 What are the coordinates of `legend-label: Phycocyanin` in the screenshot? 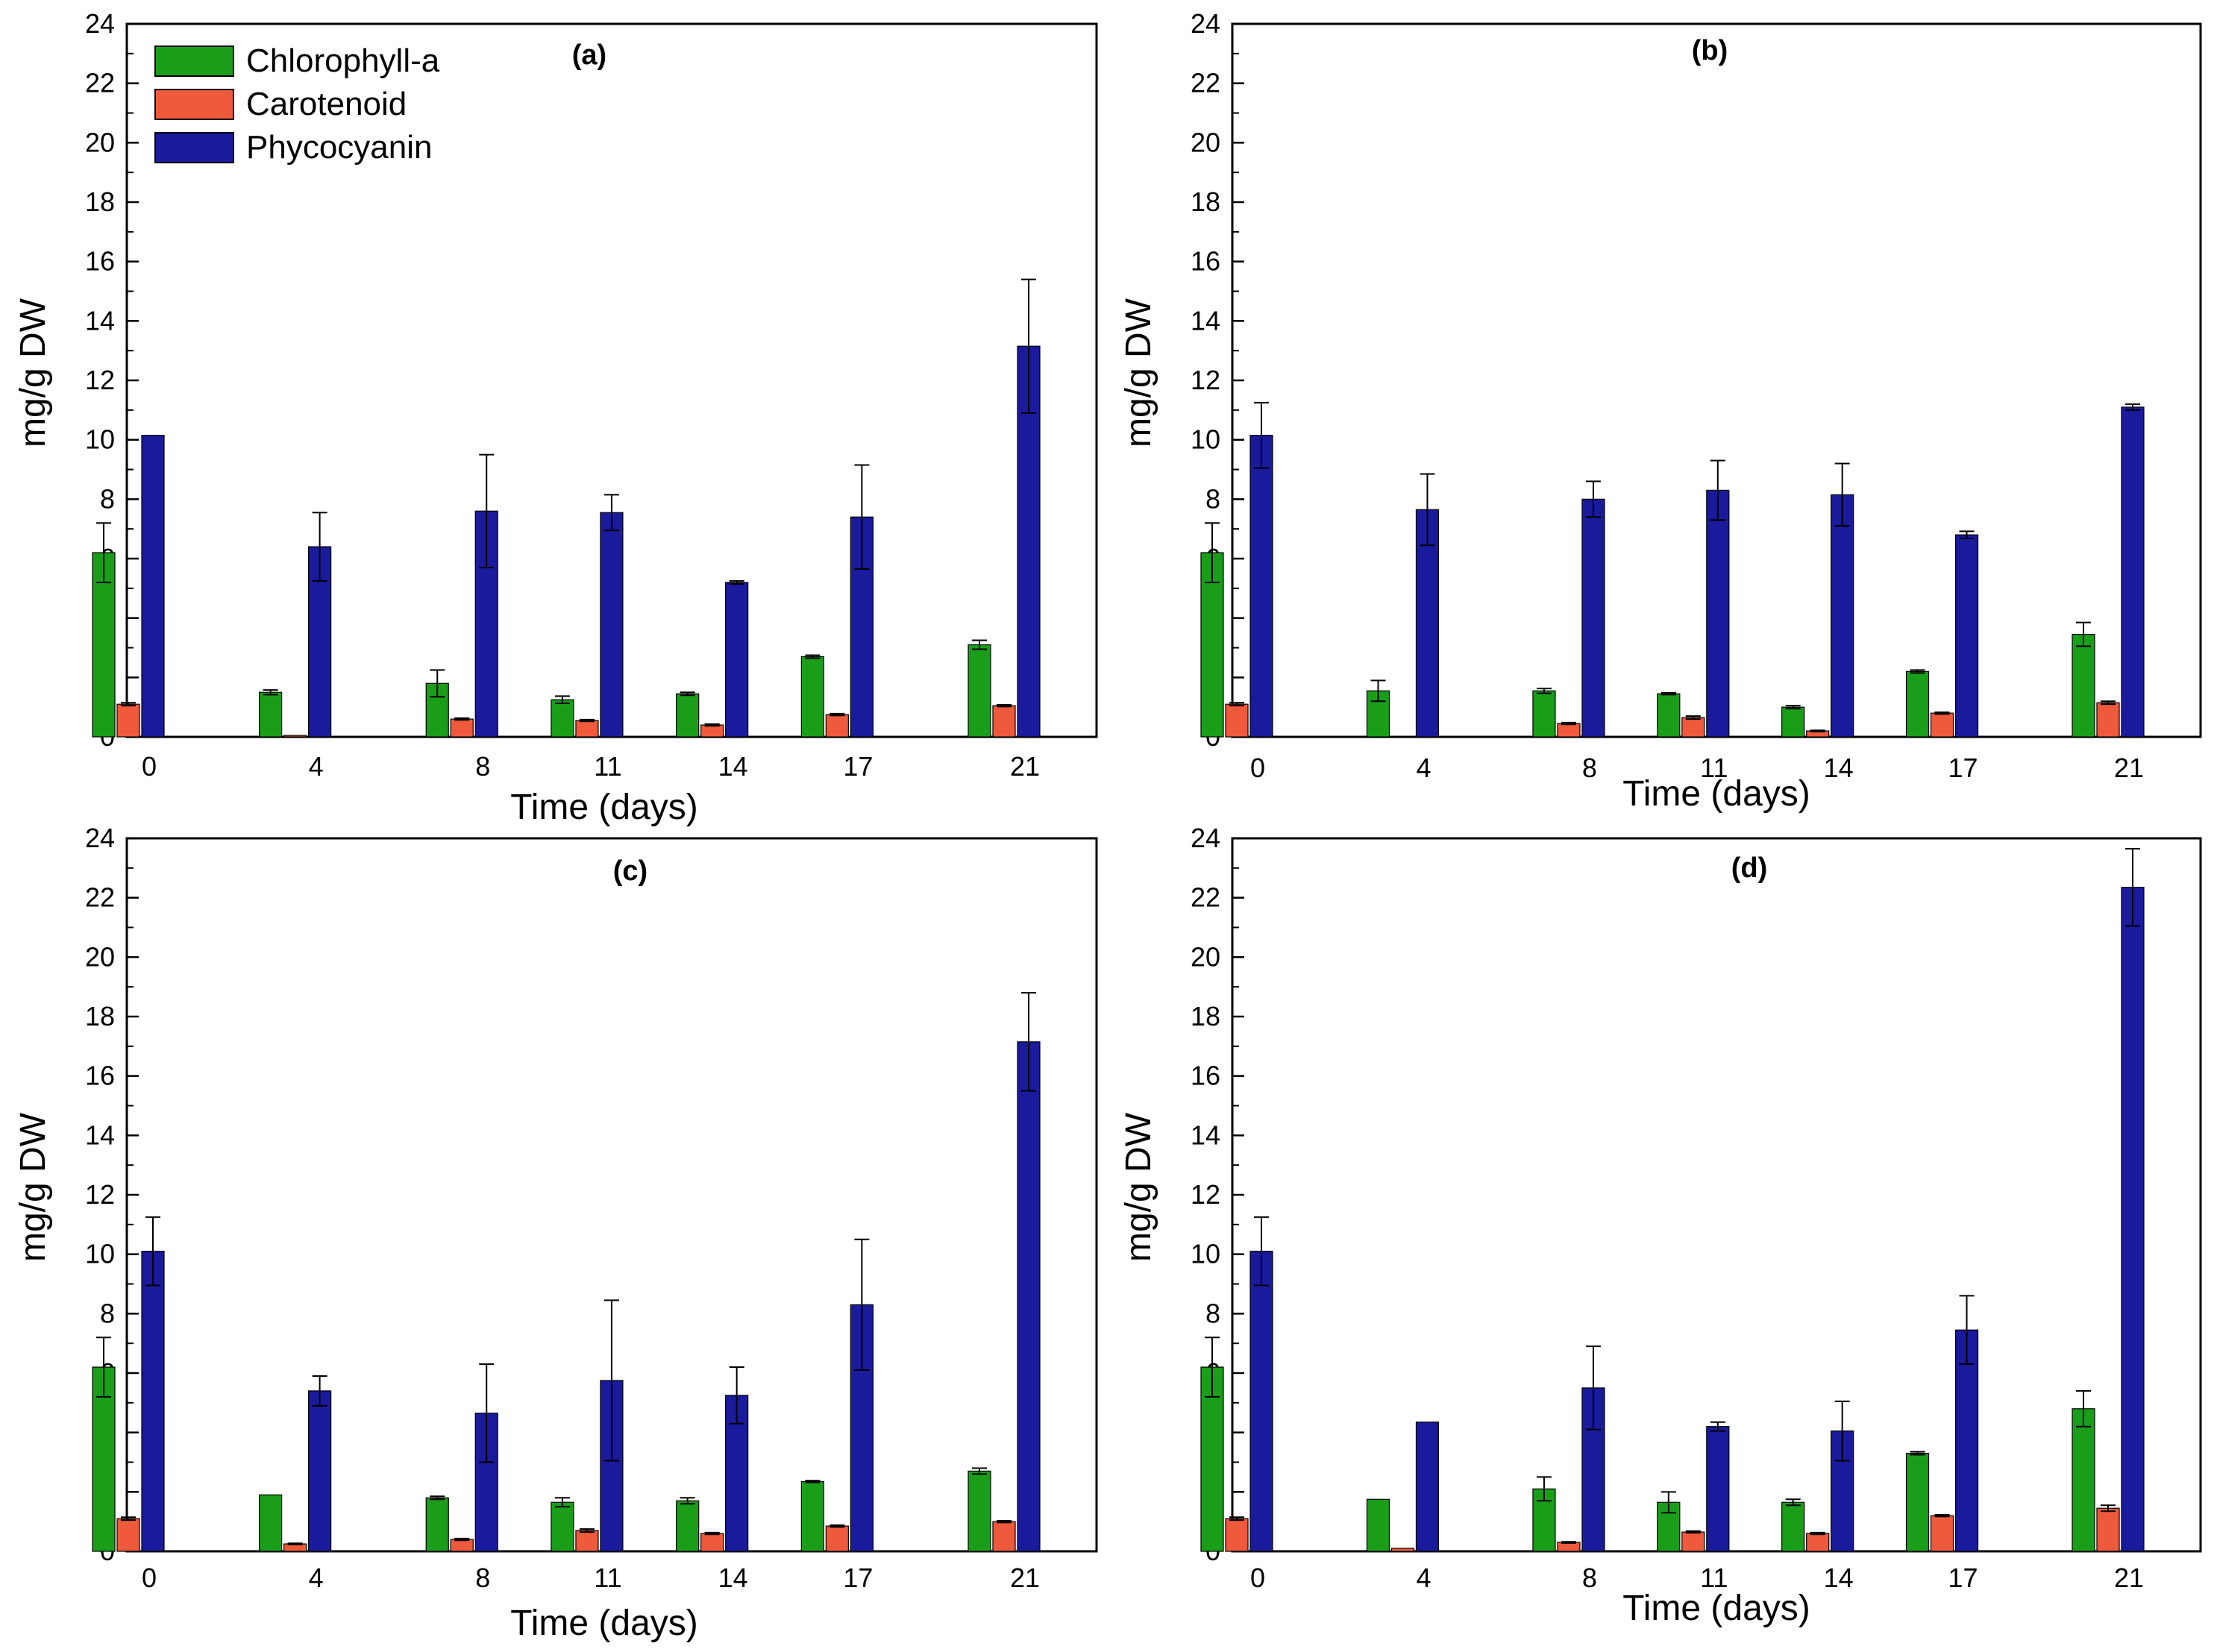 It's located at (339, 147).